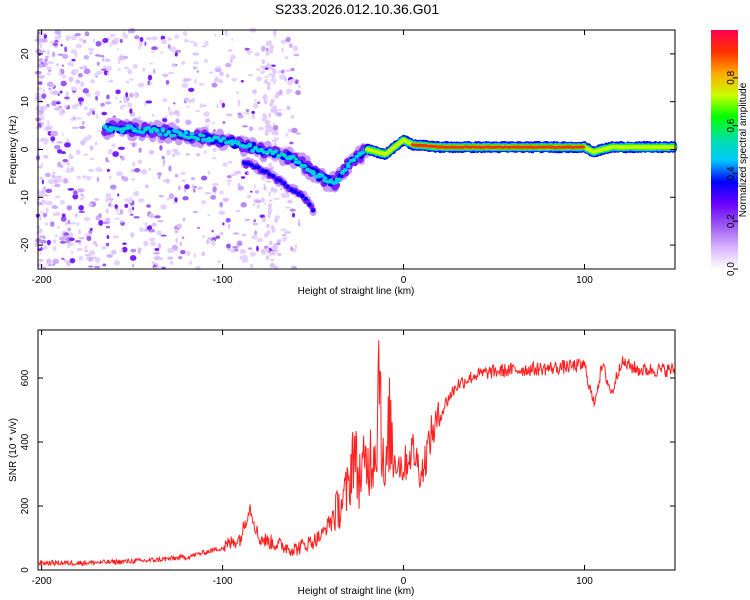  What do you see at coordinates (731, 269) in the screenshot?
I see `colorbar-tick-label: 0.0` at bounding box center [731, 269].